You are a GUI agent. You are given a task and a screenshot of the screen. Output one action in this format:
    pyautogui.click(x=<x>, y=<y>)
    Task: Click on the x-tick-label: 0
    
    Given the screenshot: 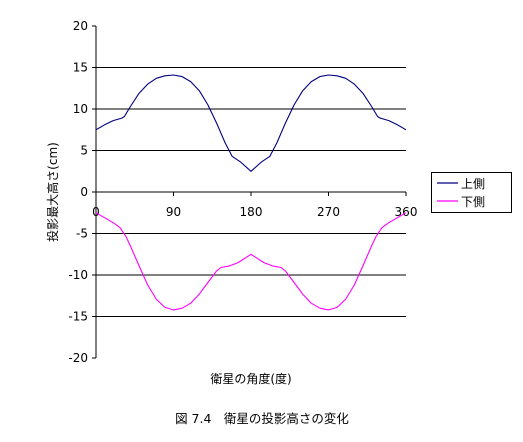 What is the action you would take?
    pyautogui.click(x=96, y=212)
    